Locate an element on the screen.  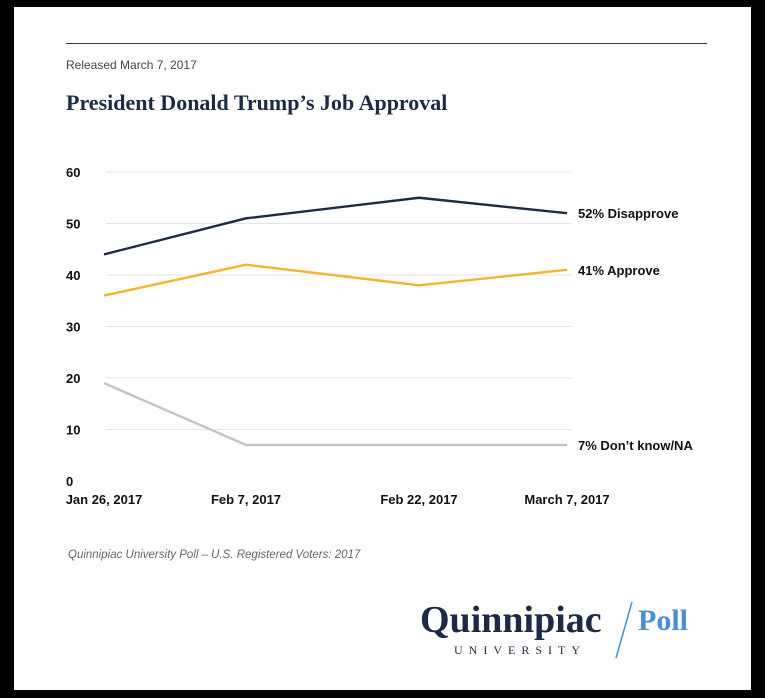
quinnipiac-poll-logo: Quinnipiac Poll UNIVERSITY is located at coordinates (554, 629).